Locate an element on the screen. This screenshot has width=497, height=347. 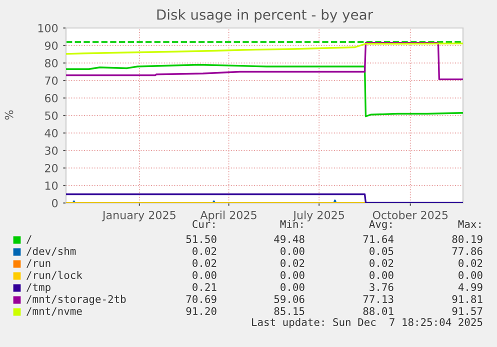
legend-label: /dev/shm is located at coordinates (51, 251).